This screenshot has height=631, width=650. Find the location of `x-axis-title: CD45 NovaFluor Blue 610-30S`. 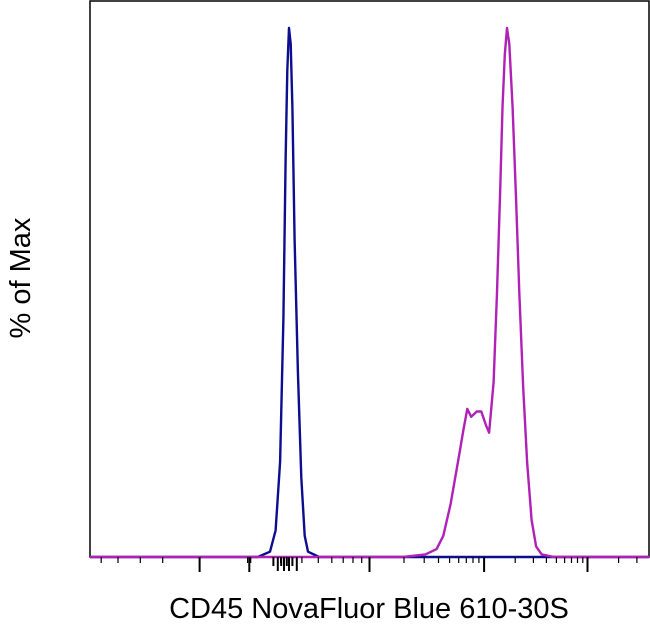

x-axis-title: CD45 NovaFluor Blue 610-30S is located at coordinates (369, 609).